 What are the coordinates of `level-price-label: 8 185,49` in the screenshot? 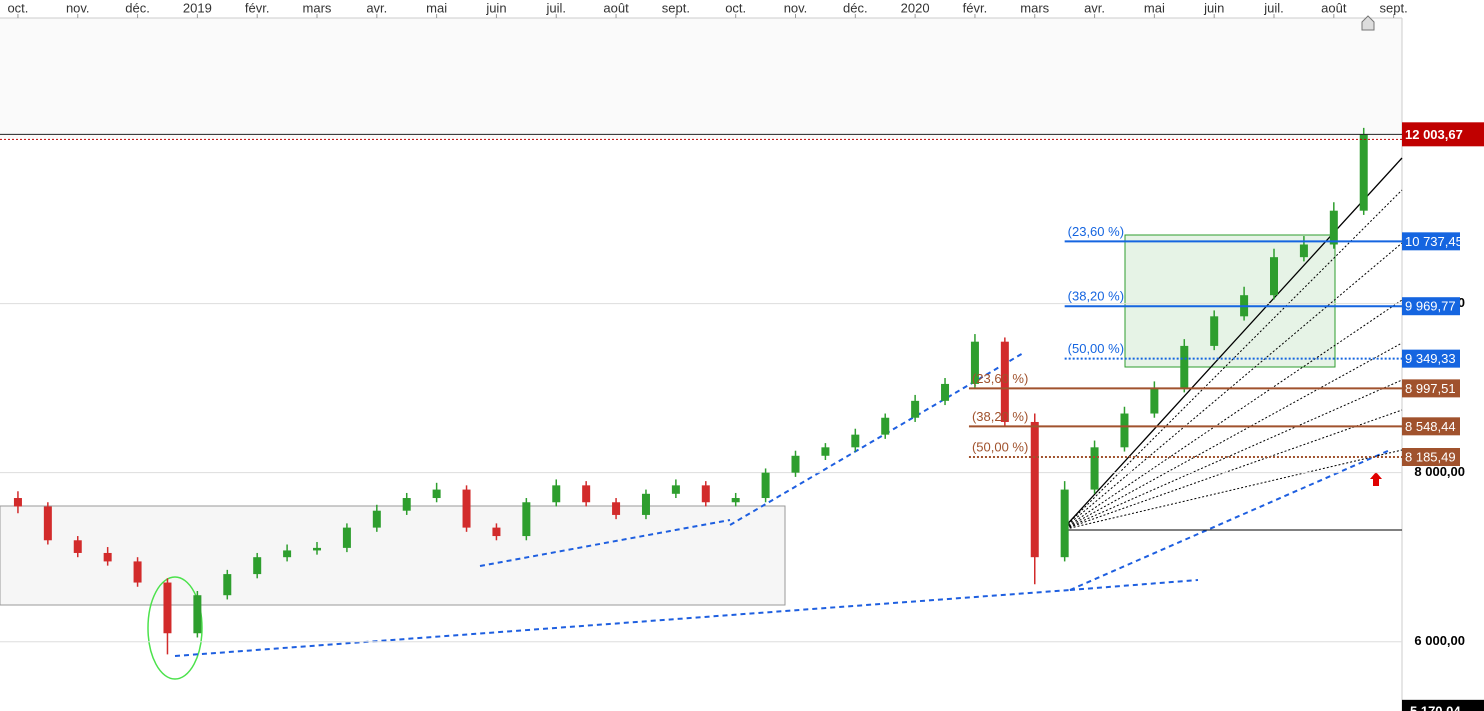 It's located at (1430, 456).